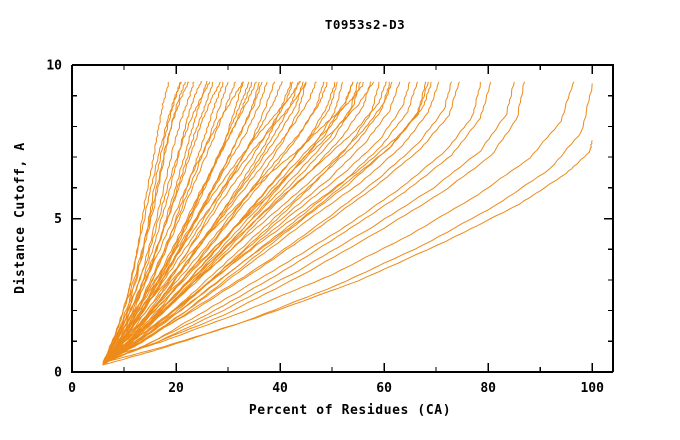 This screenshot has height=440, width=680. What do you see at coordinates (280, 388) in the screenshot?
I see `x-tick-label: 40` at bounding box center [280, 388].